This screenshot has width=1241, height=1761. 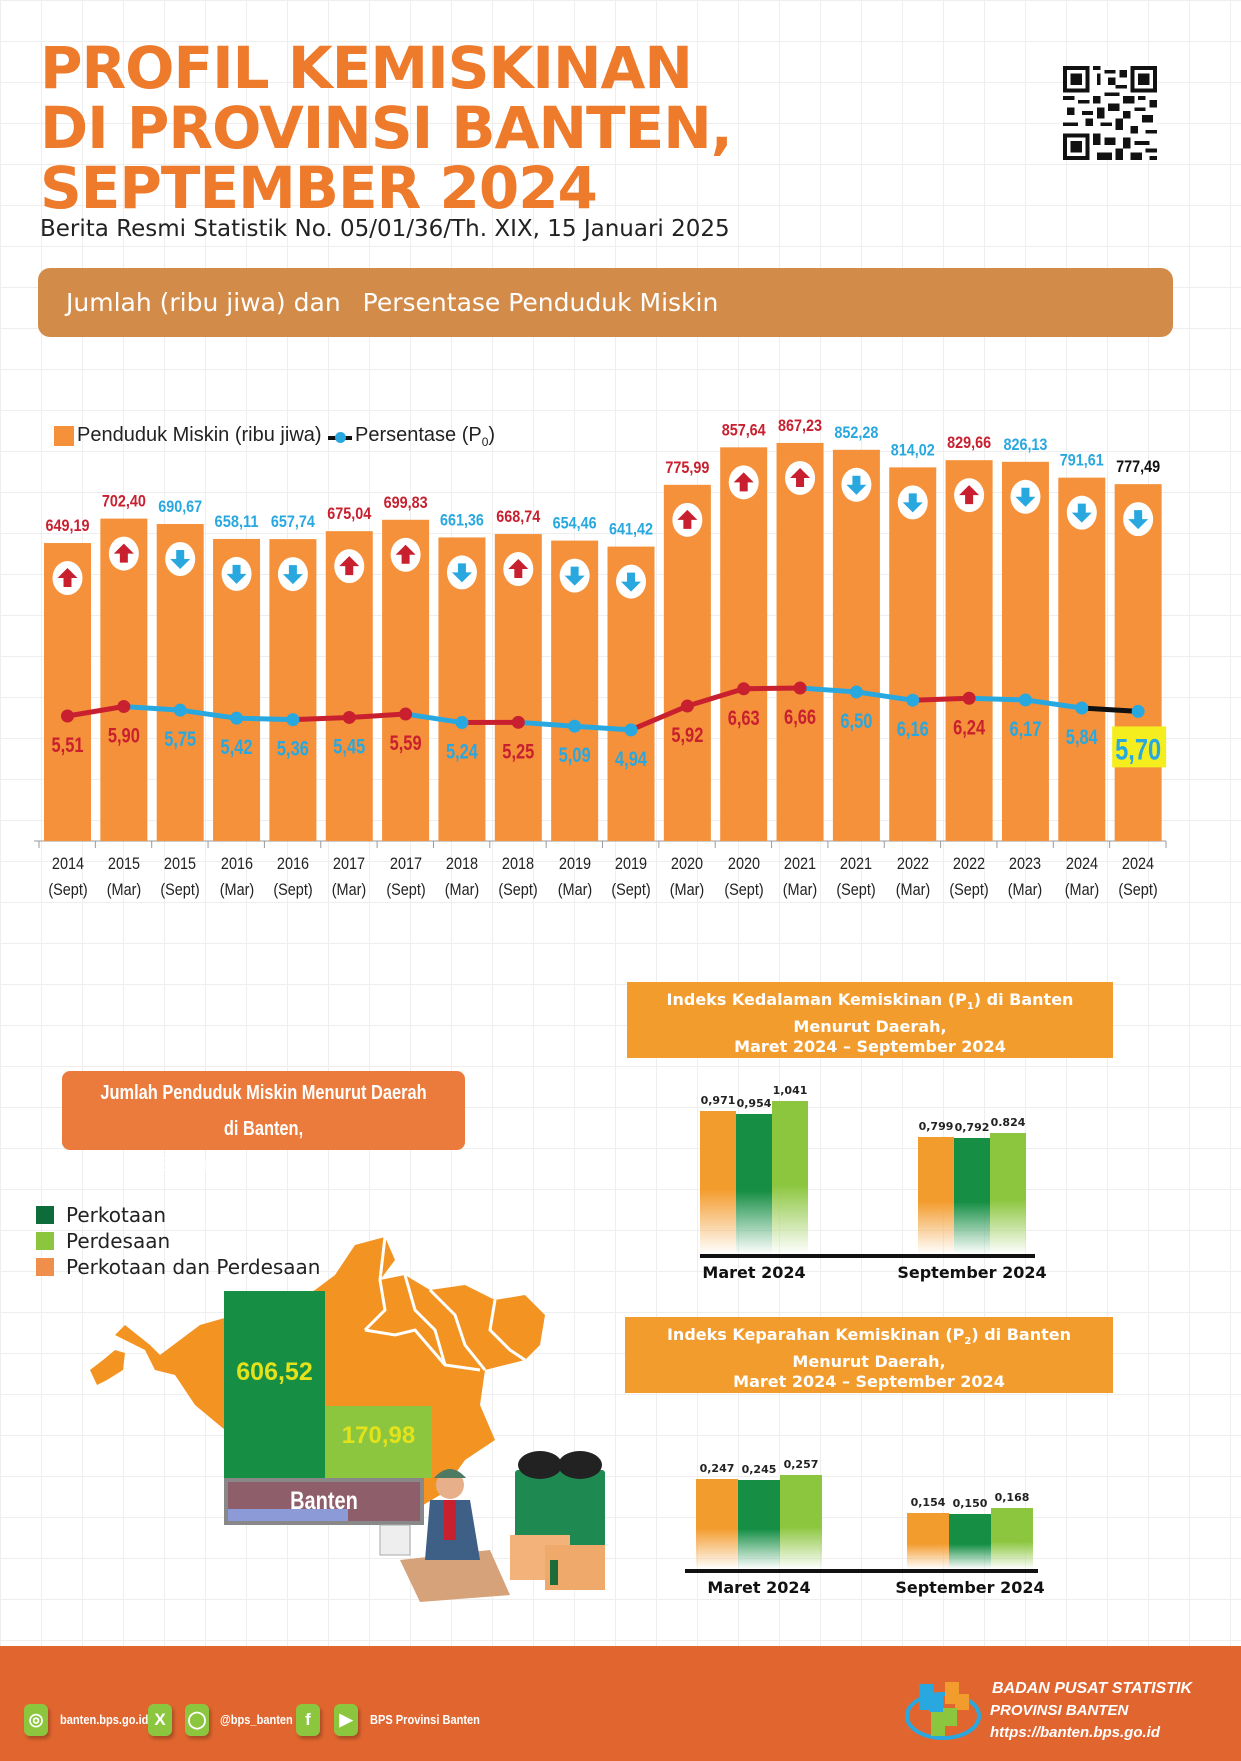 What do you see at coordinates (518, 516) in the screenshot?
I see `bar-value-label: 668,74` at bounding box center [518, 516].